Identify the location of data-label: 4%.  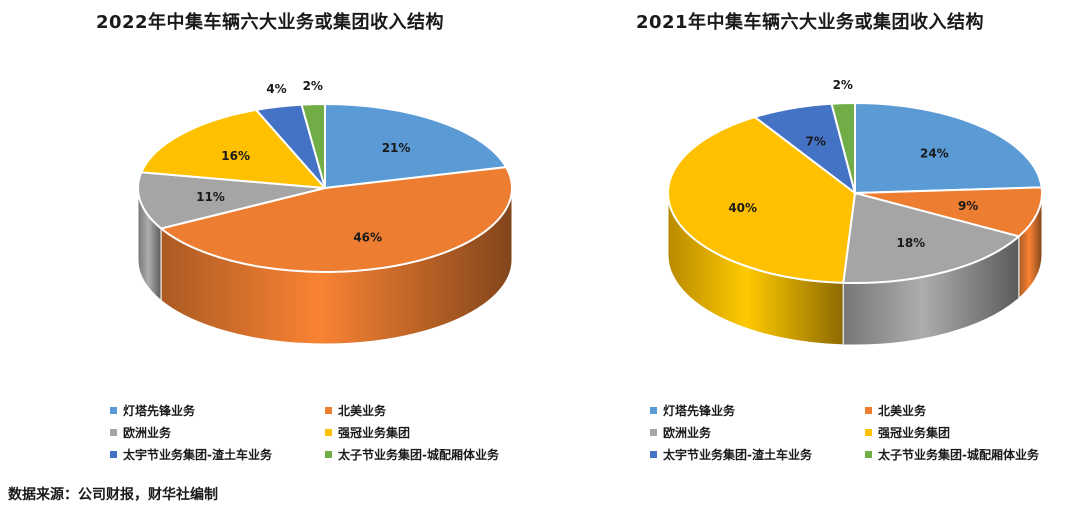
(276, 89).